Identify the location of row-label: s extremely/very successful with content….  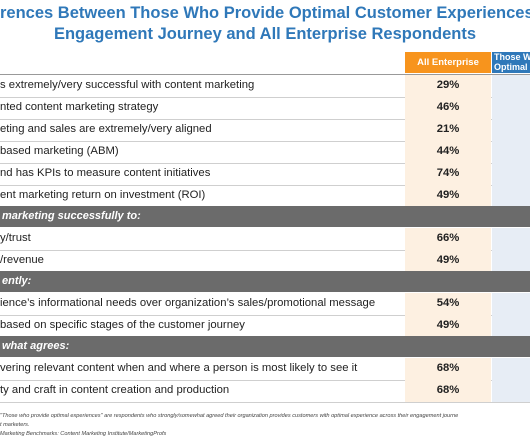
(127, 85).